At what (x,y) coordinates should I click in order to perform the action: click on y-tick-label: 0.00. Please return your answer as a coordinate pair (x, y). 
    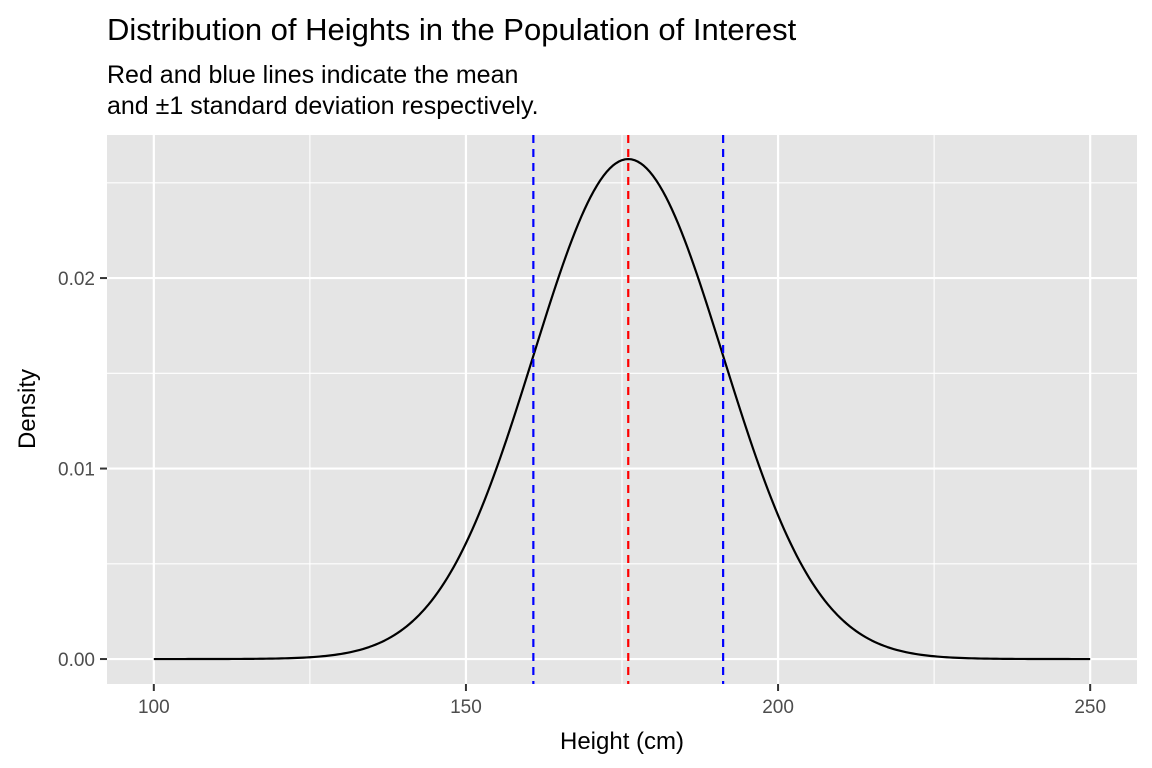
    Looking at the image, I should click on (76, 660).